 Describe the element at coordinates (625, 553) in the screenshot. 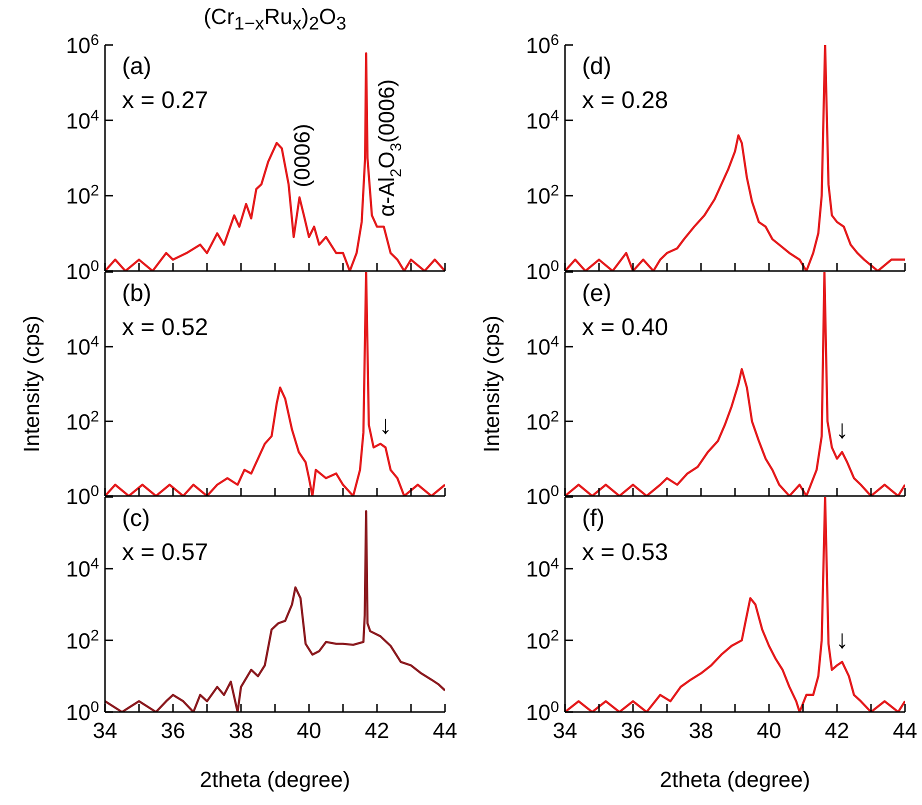

I see `annotation: x = 0.53` at that location.